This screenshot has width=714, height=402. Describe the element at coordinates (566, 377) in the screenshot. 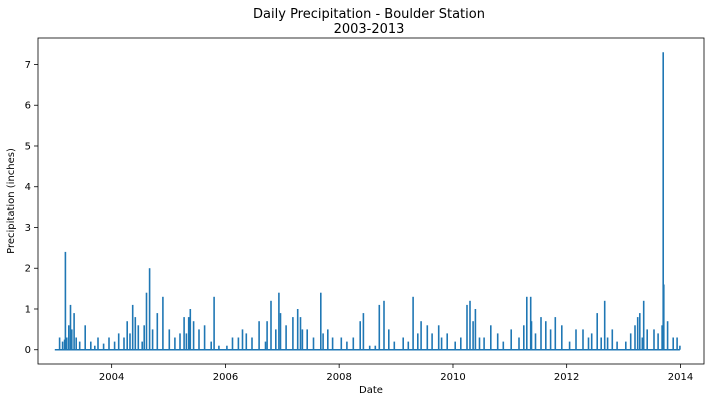

I see `x-tick-label: 2012` at that location.